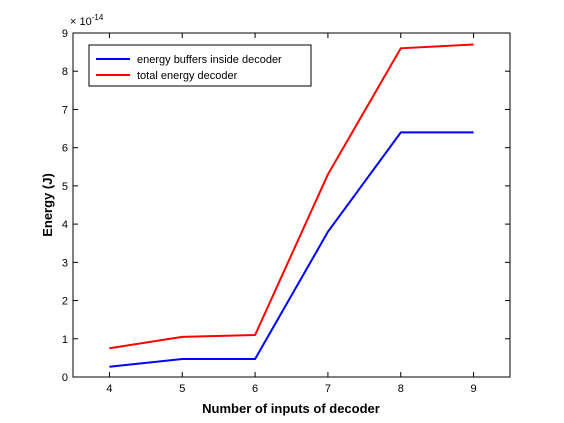  Describe the element at coordinates (109, 389) in the screenshot. I see `x-tick-label: 4` at that location.